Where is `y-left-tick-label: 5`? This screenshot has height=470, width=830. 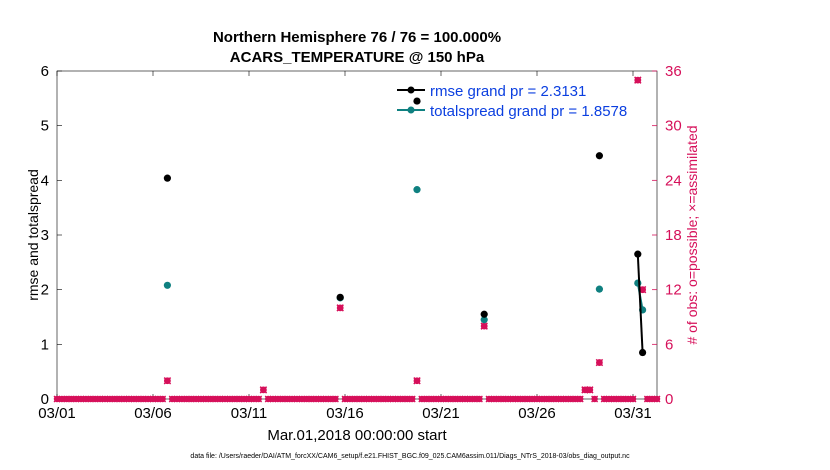 y-left-tick-label: 5 is located at coordinates (45, 126).